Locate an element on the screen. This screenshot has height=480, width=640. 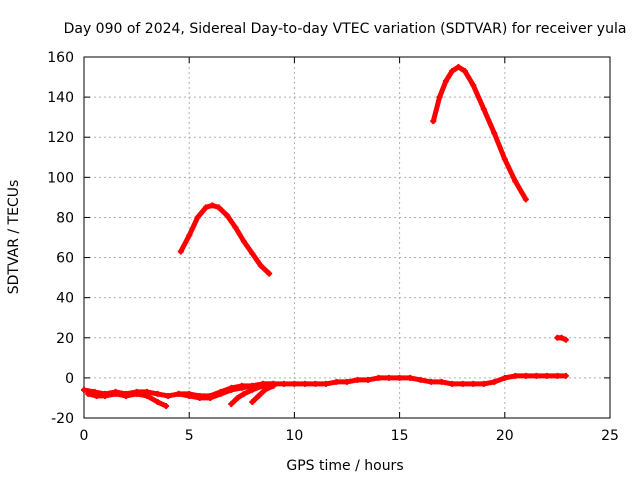
y-tick-label: 0 is located at coordinates (69, 379).